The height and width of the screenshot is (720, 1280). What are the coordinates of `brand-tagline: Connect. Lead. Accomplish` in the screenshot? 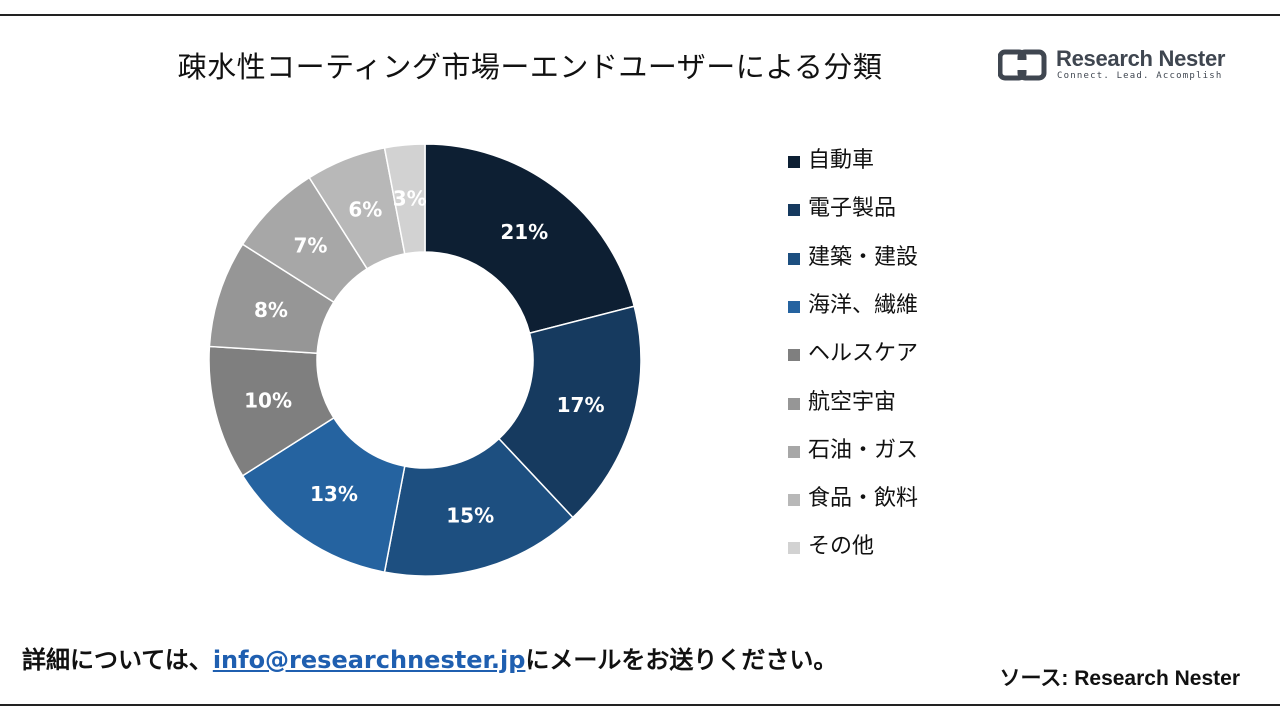 It's located at (1140, 76).